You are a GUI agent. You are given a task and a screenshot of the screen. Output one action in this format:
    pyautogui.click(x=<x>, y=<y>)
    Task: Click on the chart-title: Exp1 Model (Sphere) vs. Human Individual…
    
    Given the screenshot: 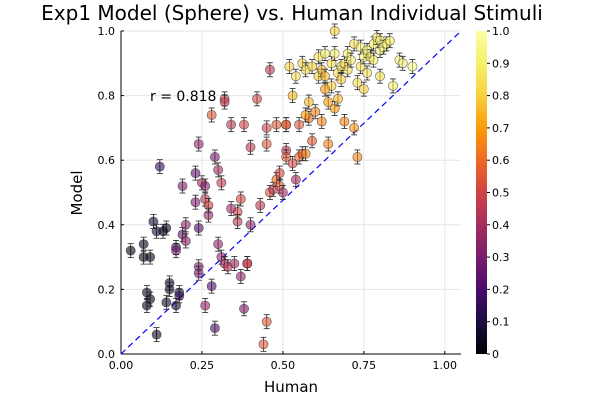 What is the action you would take?
    pyautogui.click(x=292, y=13)
    